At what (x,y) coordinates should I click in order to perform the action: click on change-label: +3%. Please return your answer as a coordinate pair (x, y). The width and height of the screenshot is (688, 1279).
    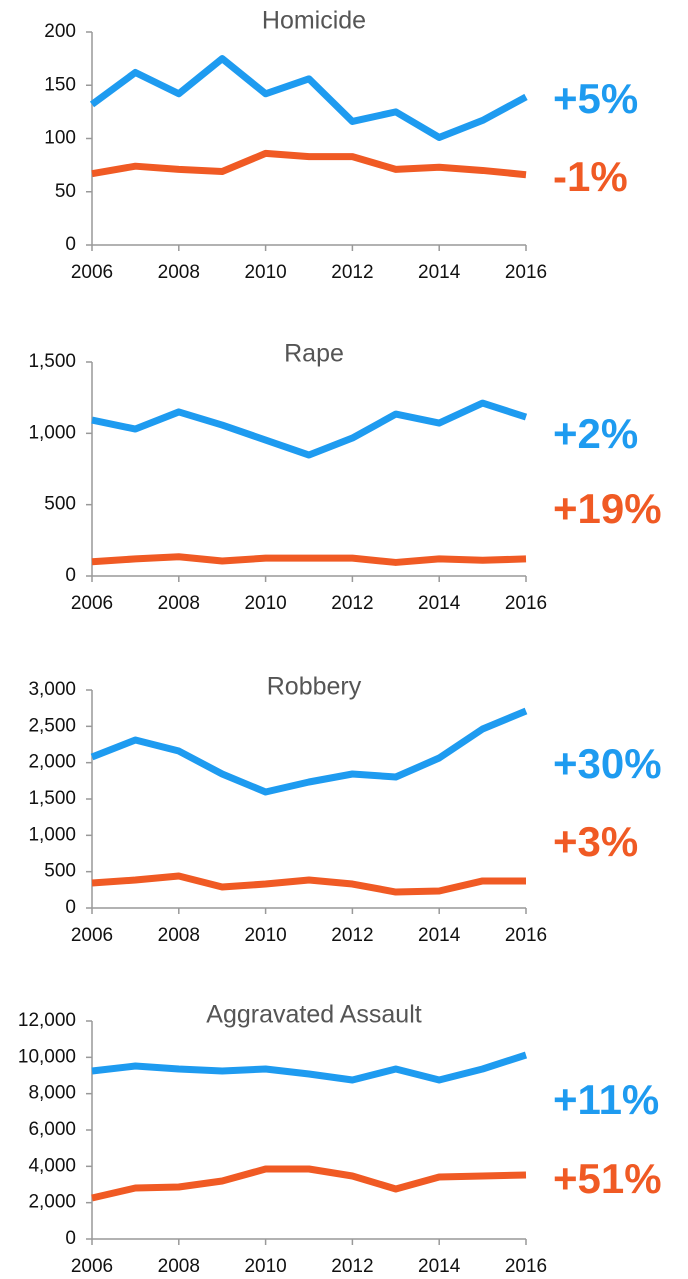
    Looking at the image, I should click on (595, 841).